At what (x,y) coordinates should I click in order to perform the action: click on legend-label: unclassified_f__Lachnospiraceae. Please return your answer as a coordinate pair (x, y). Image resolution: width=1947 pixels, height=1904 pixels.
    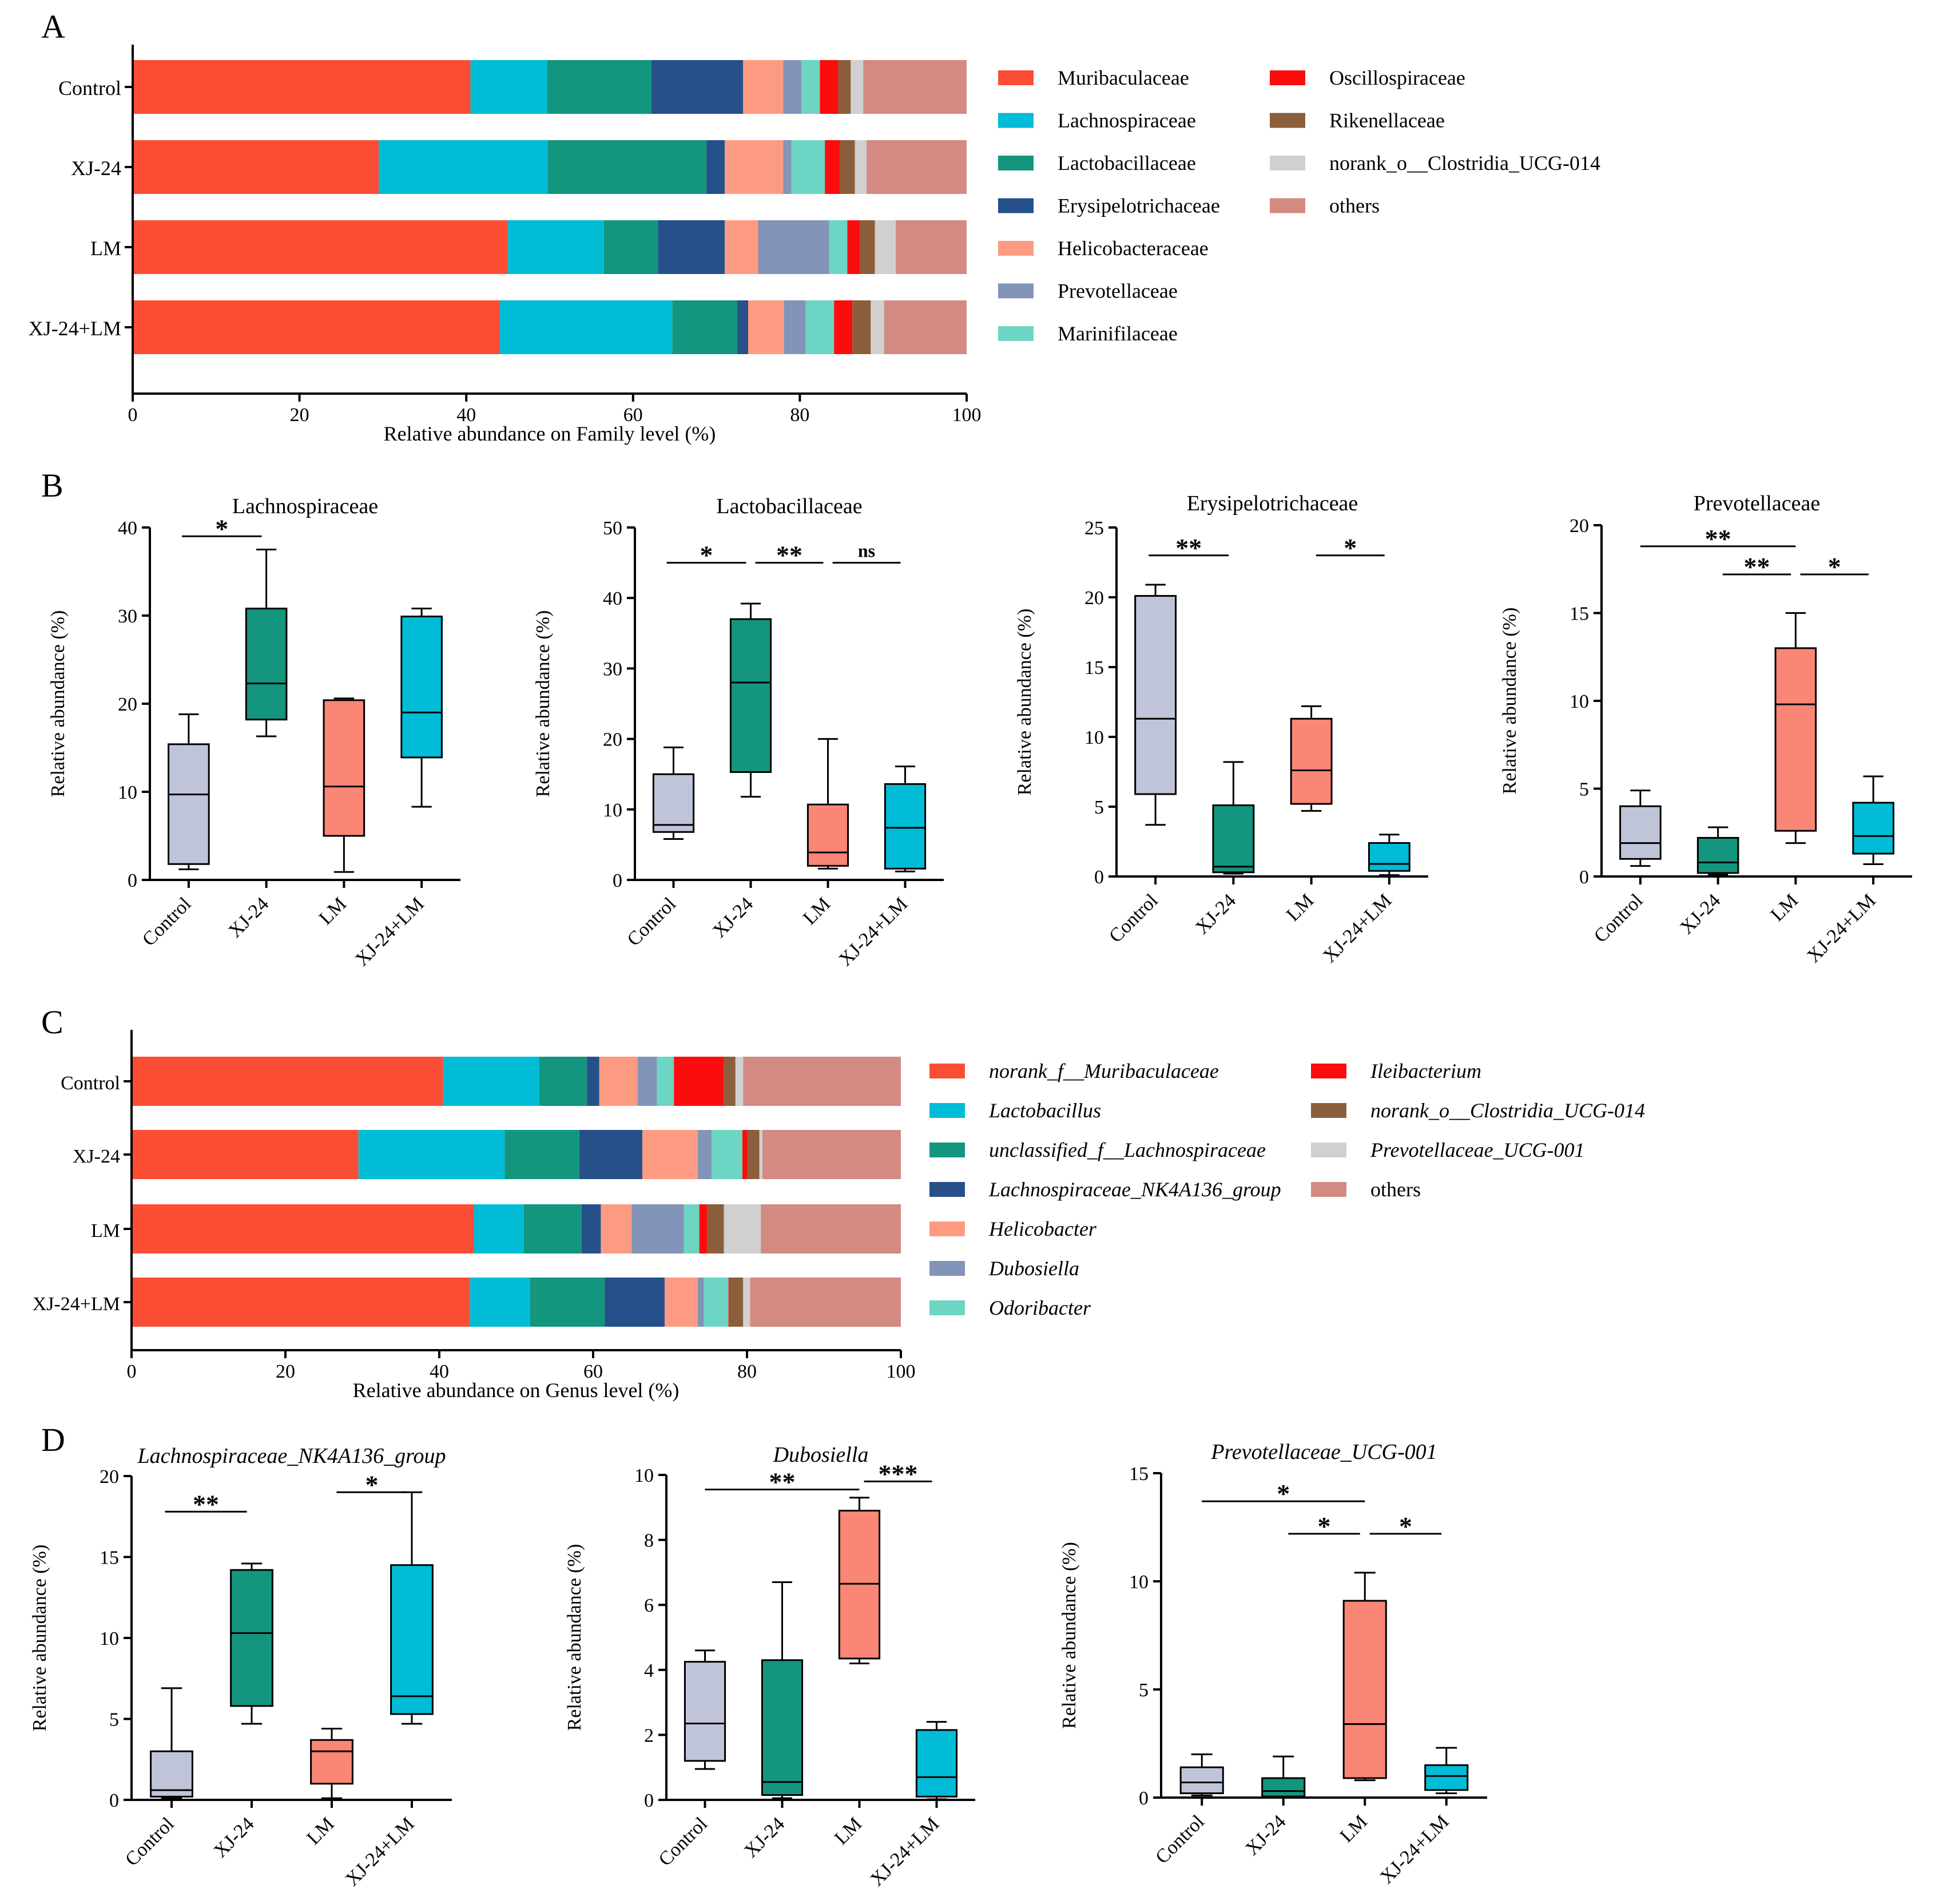
    Looking at the image, I should click on (1127, 1150).